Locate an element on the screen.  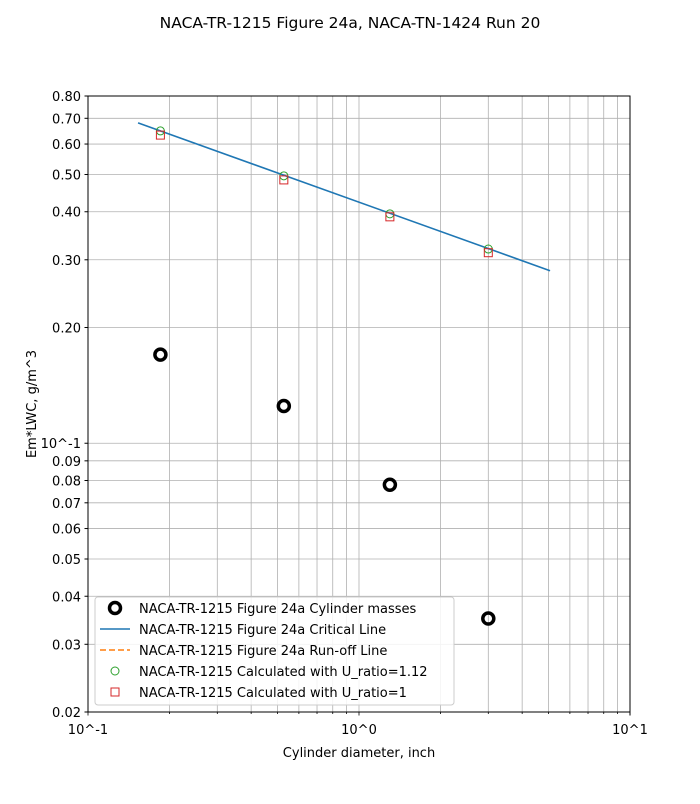
y-tick-label: 0.02 is located at coordinates (66, 713).